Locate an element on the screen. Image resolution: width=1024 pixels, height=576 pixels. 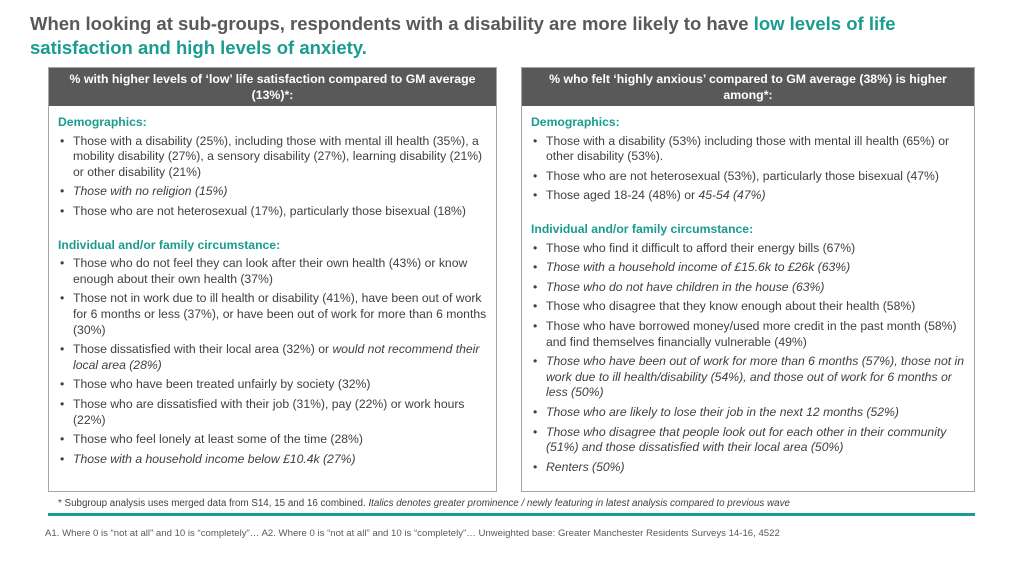
list-item: Those with no religion (15%) is located at coordinates (273, 192).